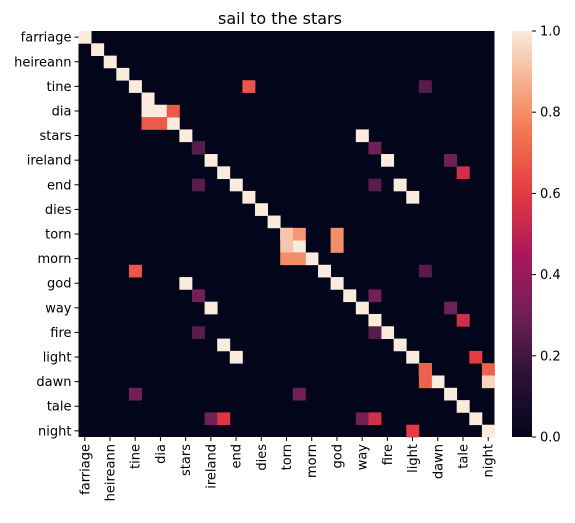 Image resolution: width=575 pixels, height=523 pixels. Describe the element at coordinates (237, 456) in the screenshot. I see `x-tick-label: end` at that location.